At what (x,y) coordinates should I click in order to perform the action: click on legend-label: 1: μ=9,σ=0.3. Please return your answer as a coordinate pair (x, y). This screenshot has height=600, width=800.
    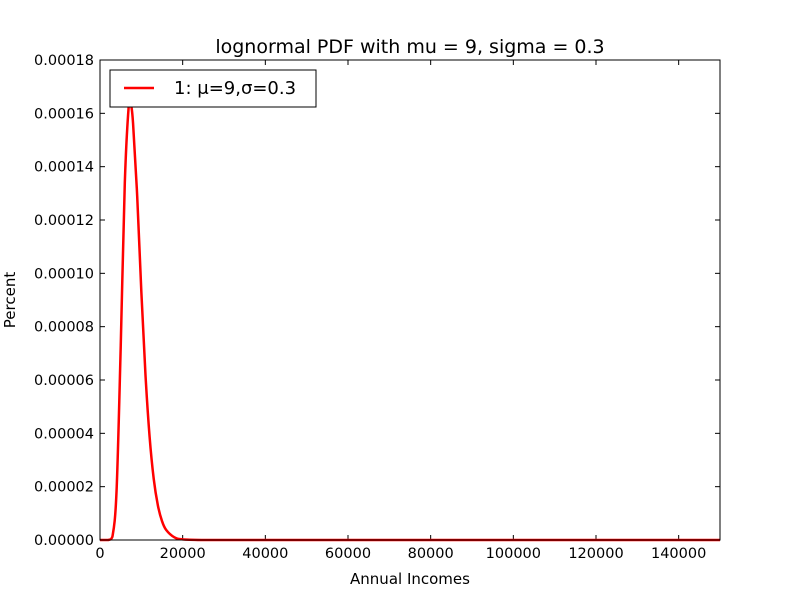
    Looking at the image, I should click on (235, 88).